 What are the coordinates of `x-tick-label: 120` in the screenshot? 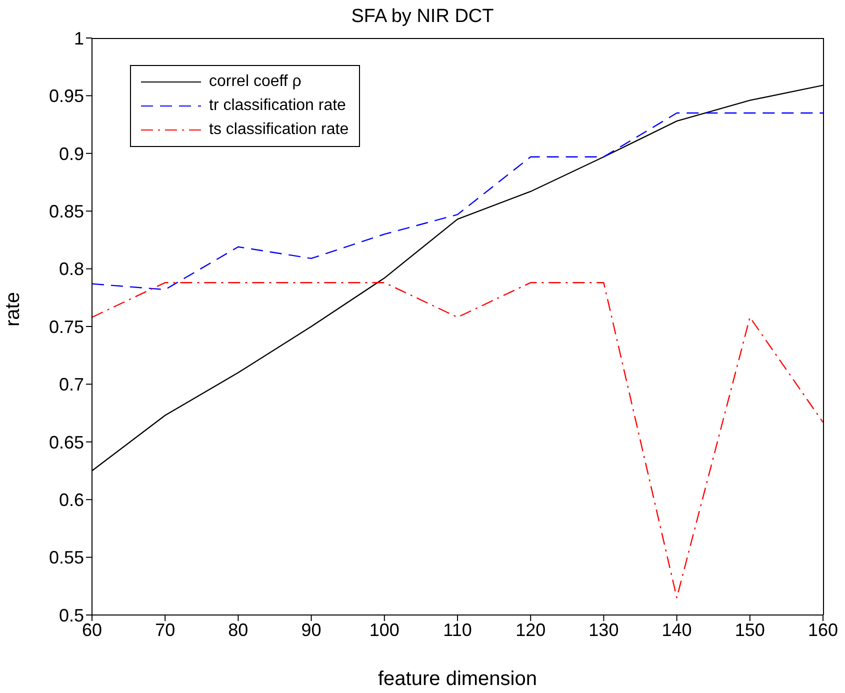 It's located at (531, 630).